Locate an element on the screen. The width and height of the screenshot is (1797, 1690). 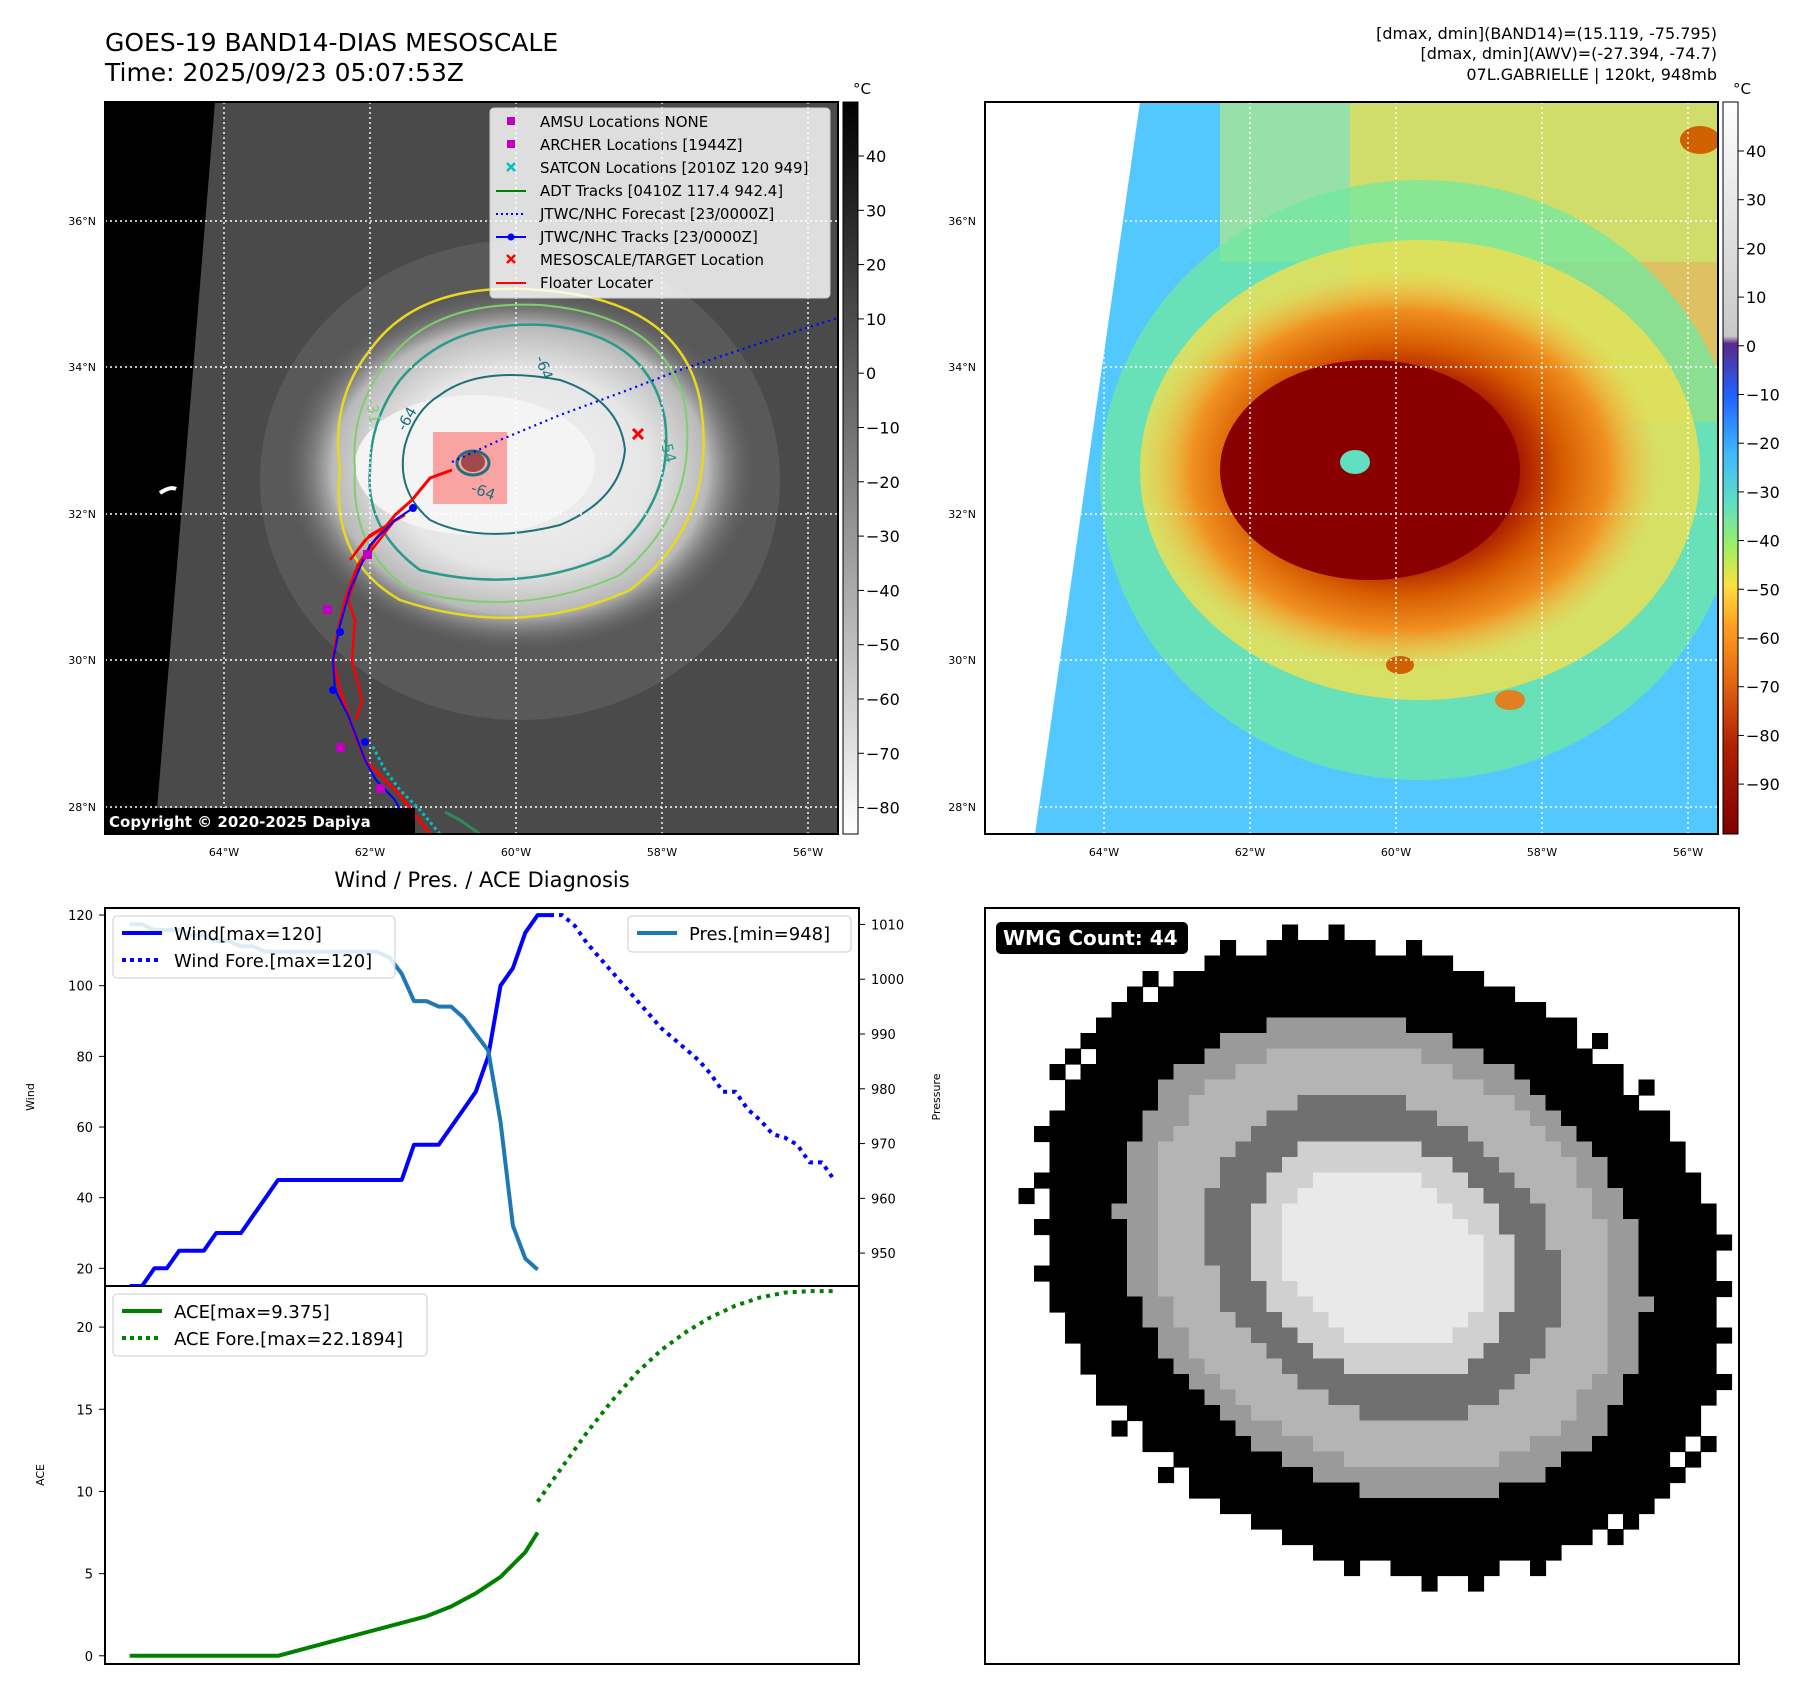
lon-labels-left: 64°W 62°W 60°W 58°W 56°W is located at coordinates (516, 852).